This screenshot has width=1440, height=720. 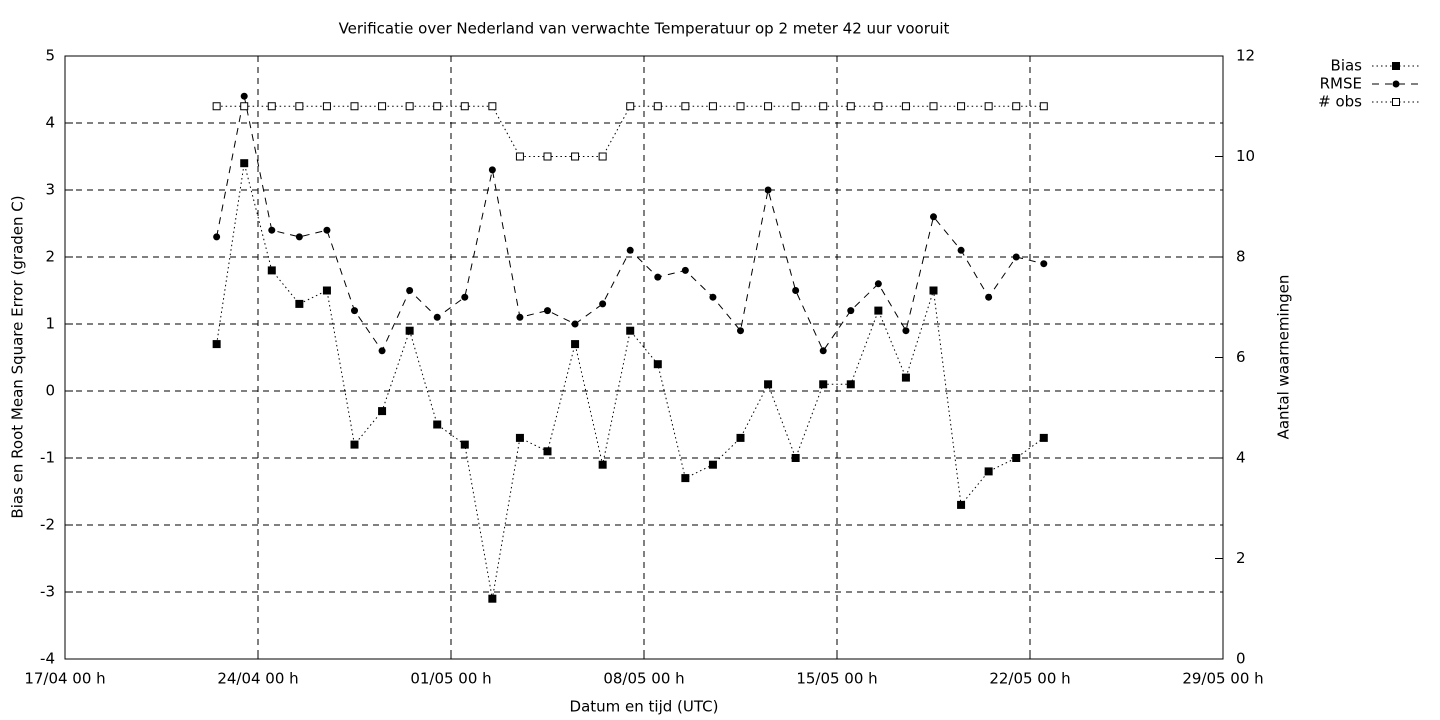 I want to click on series-line, so click(x=630, y=131).